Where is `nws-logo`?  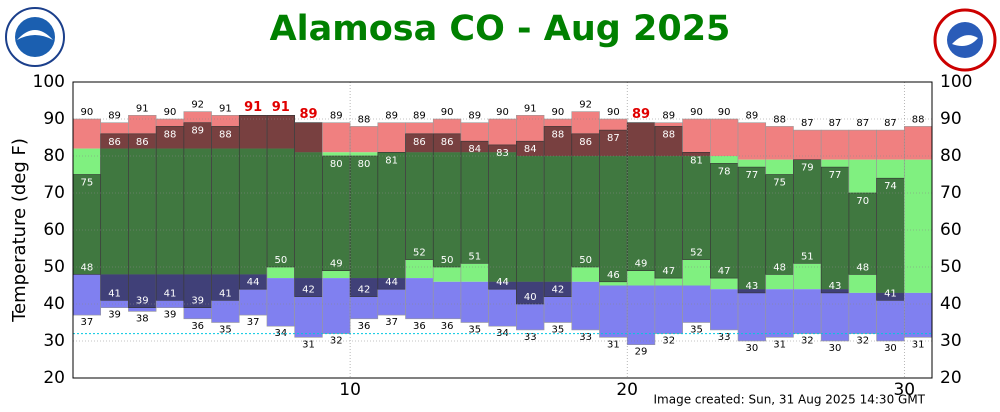
nws-logo is located at coordinates (965, 40).